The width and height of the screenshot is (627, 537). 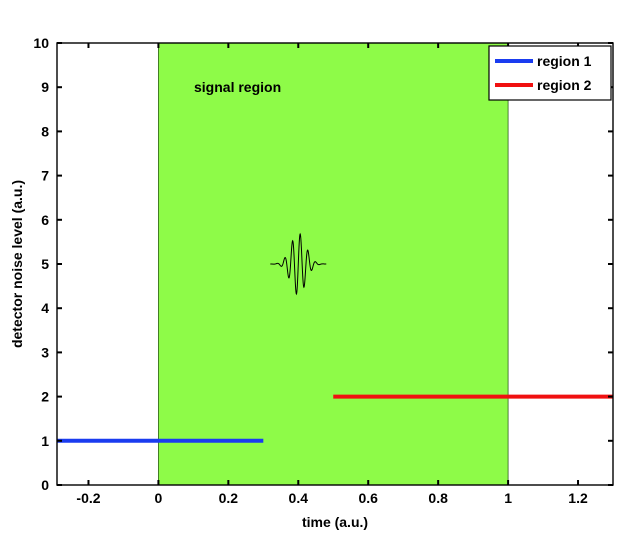 What do you see at coordinates (45, 485) in the screenshot?
I see `y-tick-label: 0` at bounding box center [45, 485].